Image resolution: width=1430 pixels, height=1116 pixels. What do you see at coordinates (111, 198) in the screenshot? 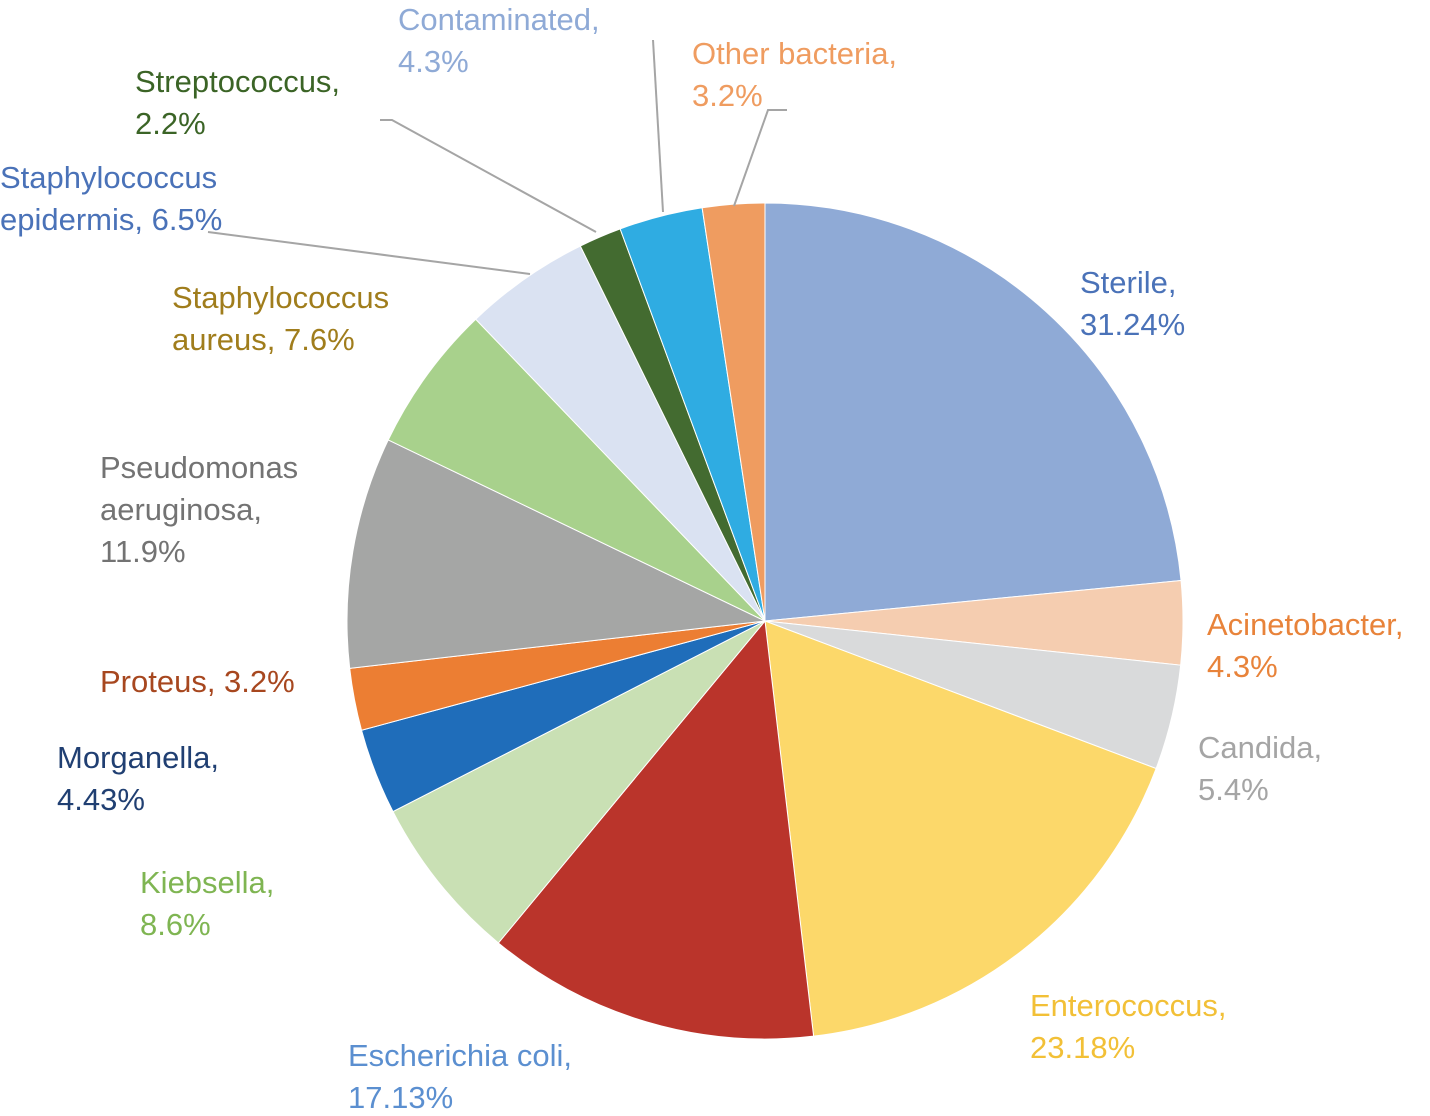
I see `data-label-staphylococcus-epidermis: Staphylococcus epidermis, 6.5%` at bounding box center [111, 198].